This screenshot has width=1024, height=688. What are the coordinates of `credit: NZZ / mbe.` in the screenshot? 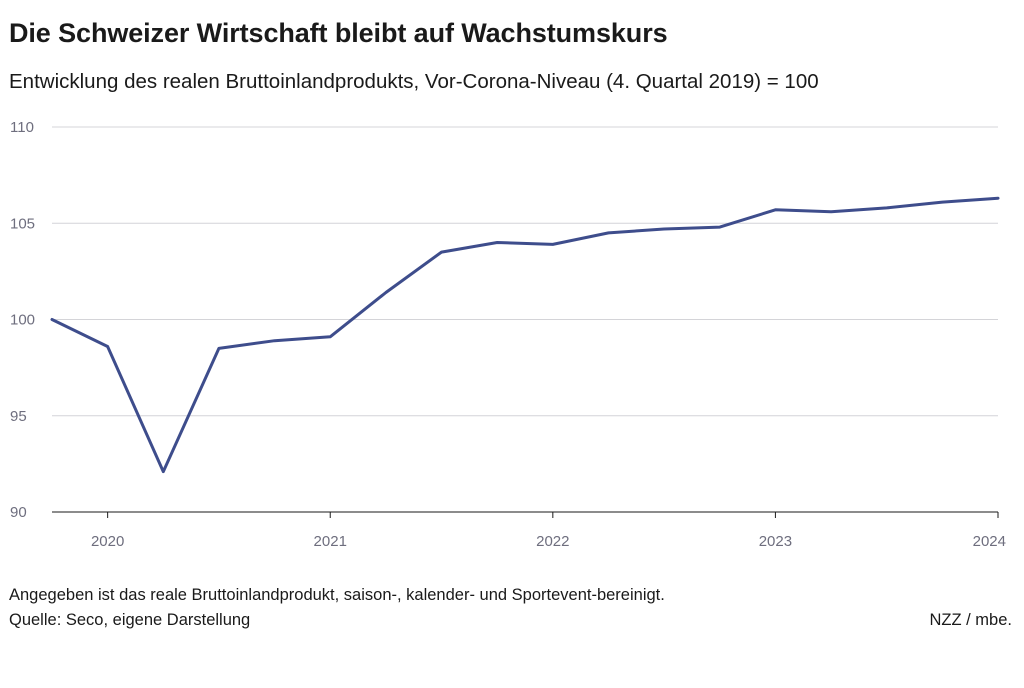 It's located at (970, 620).